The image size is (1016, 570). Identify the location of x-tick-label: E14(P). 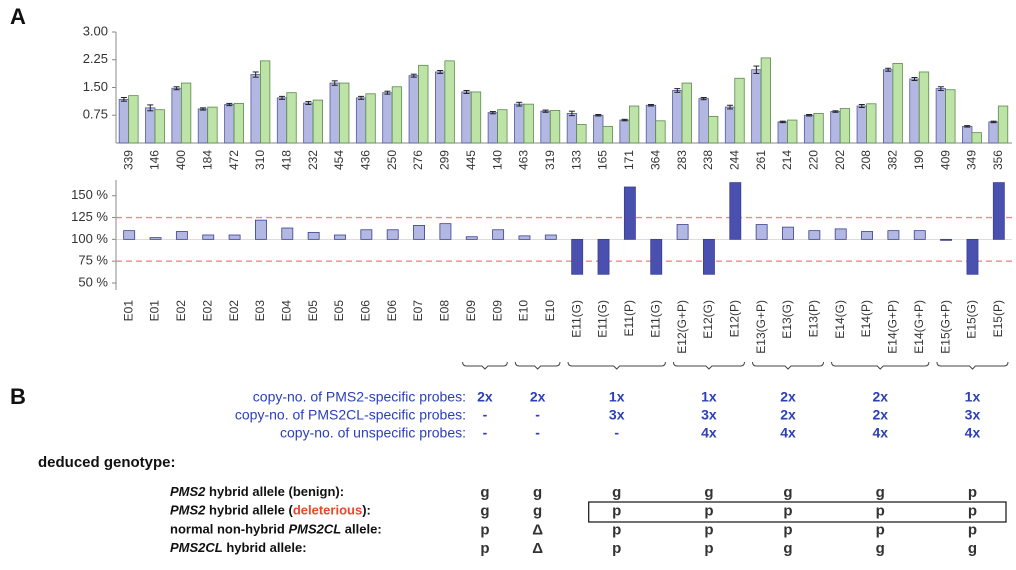
(866, 318).